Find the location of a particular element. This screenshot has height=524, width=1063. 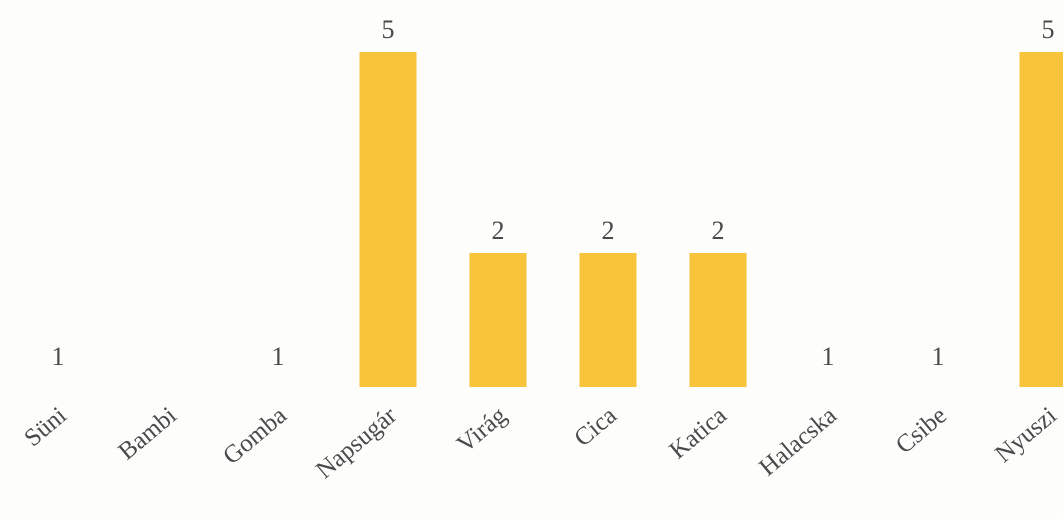

category-label-3: Napsugár is located at coordinates (356, 442).